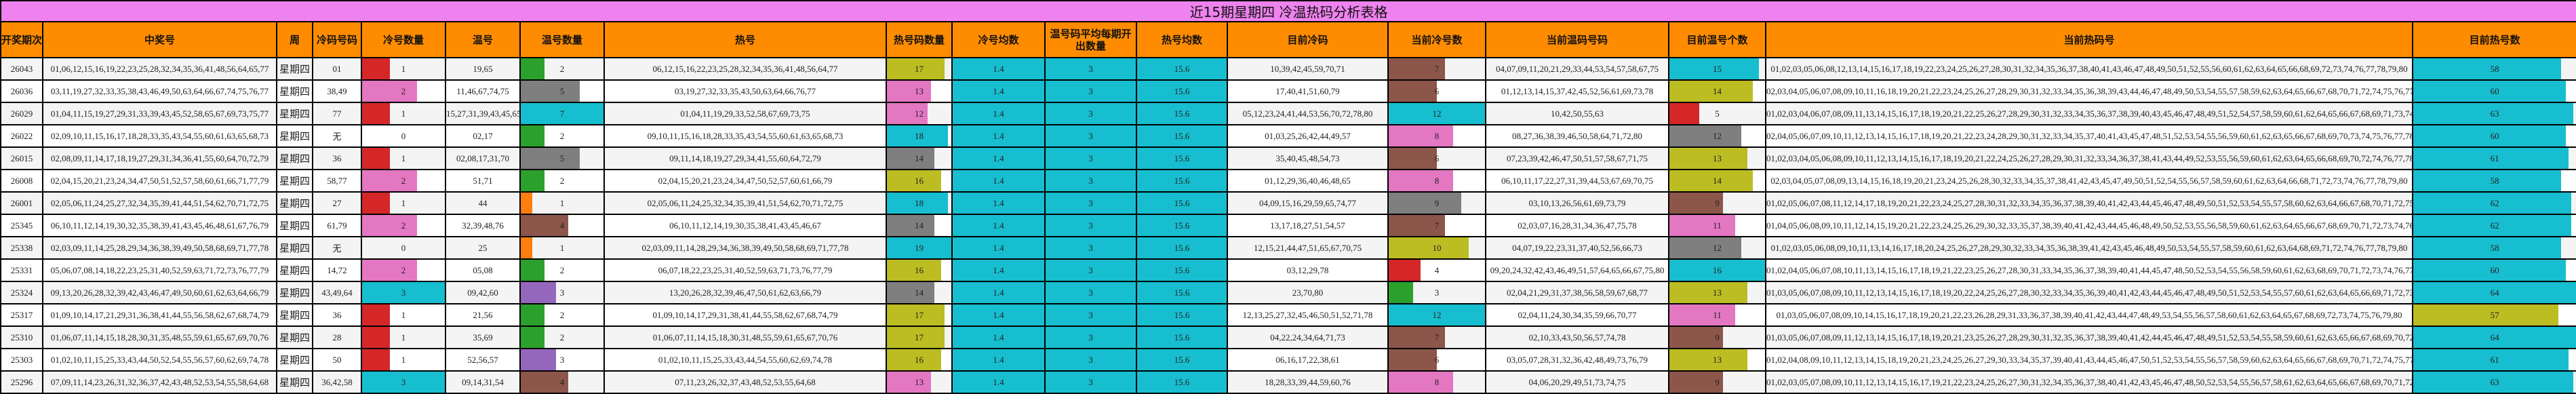 The image size is (2576, 394). I want to click on current-cold-cell: 06,16,17,22,38,61, so click(1308, 360).